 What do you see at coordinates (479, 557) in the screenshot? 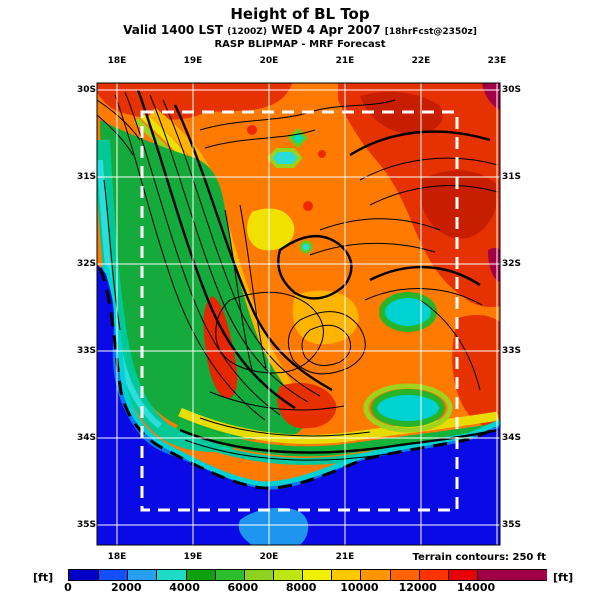
I see `terrain-contours-note: Terrain contours: 250 ft` at bounding box center [479, 557].